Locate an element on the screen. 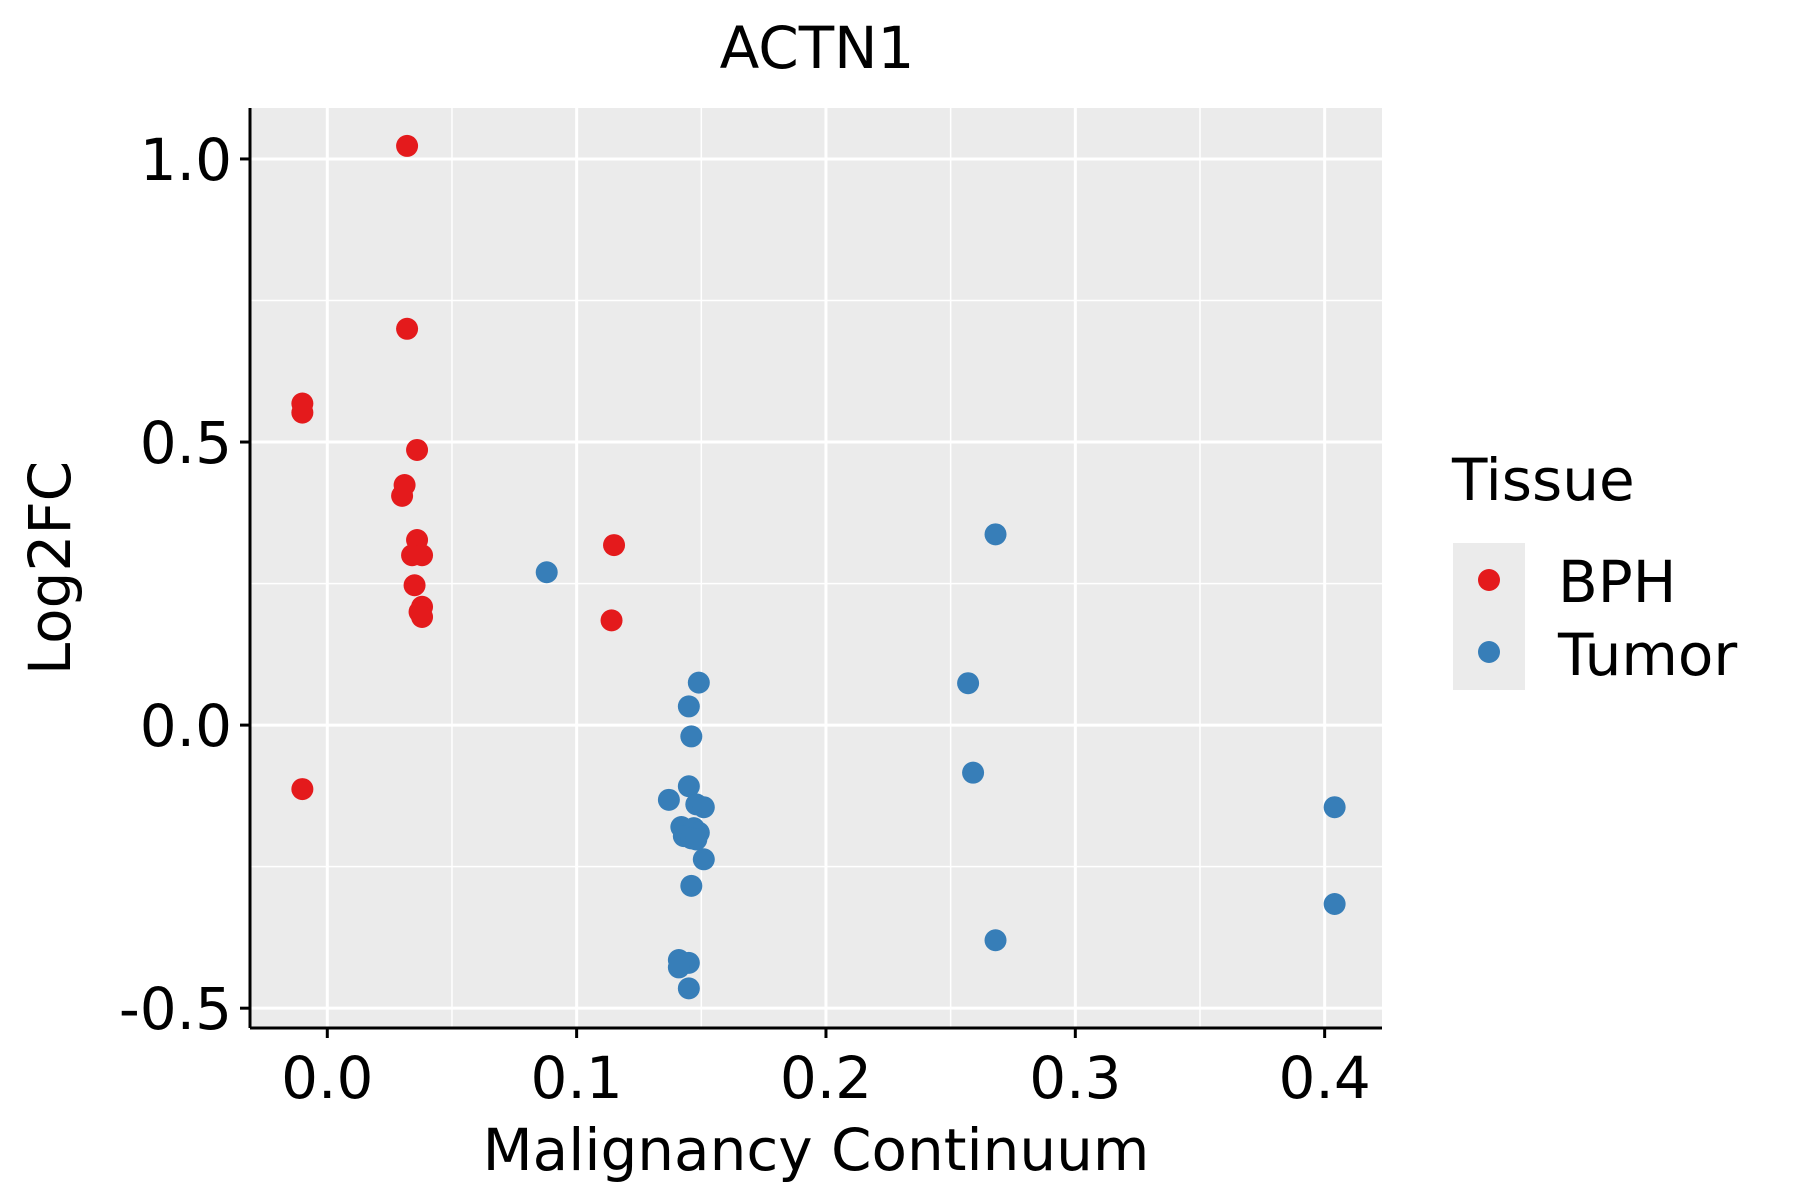  y-tick-label: 0.5 is located at coordinates (186, 443).